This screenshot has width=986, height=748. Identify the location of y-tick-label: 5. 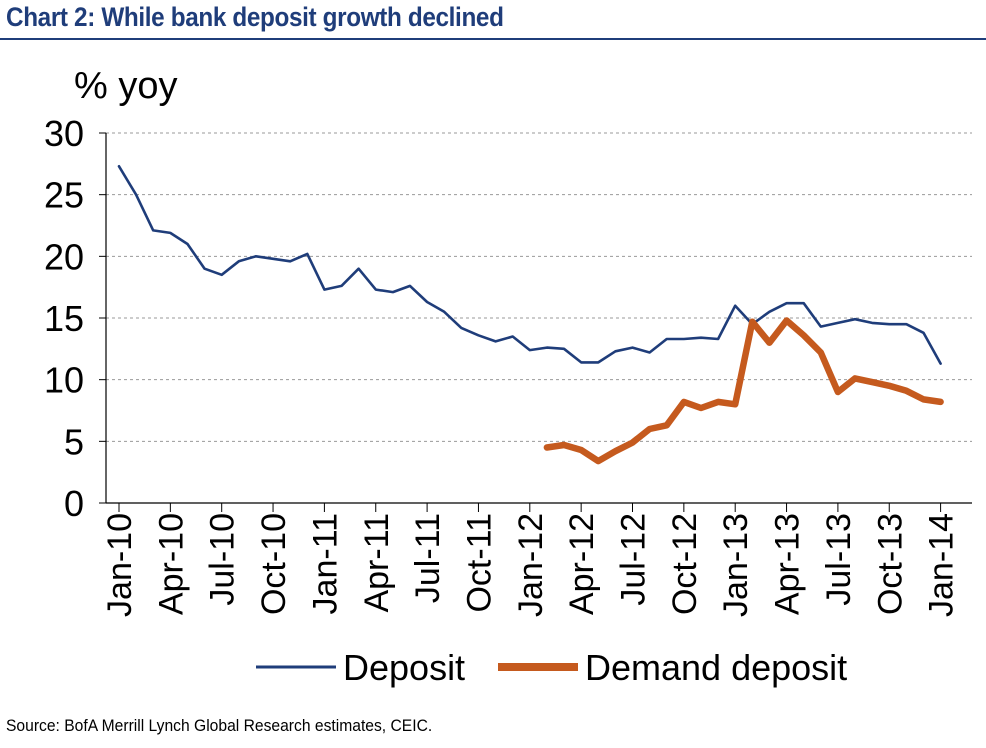
(74, 441).